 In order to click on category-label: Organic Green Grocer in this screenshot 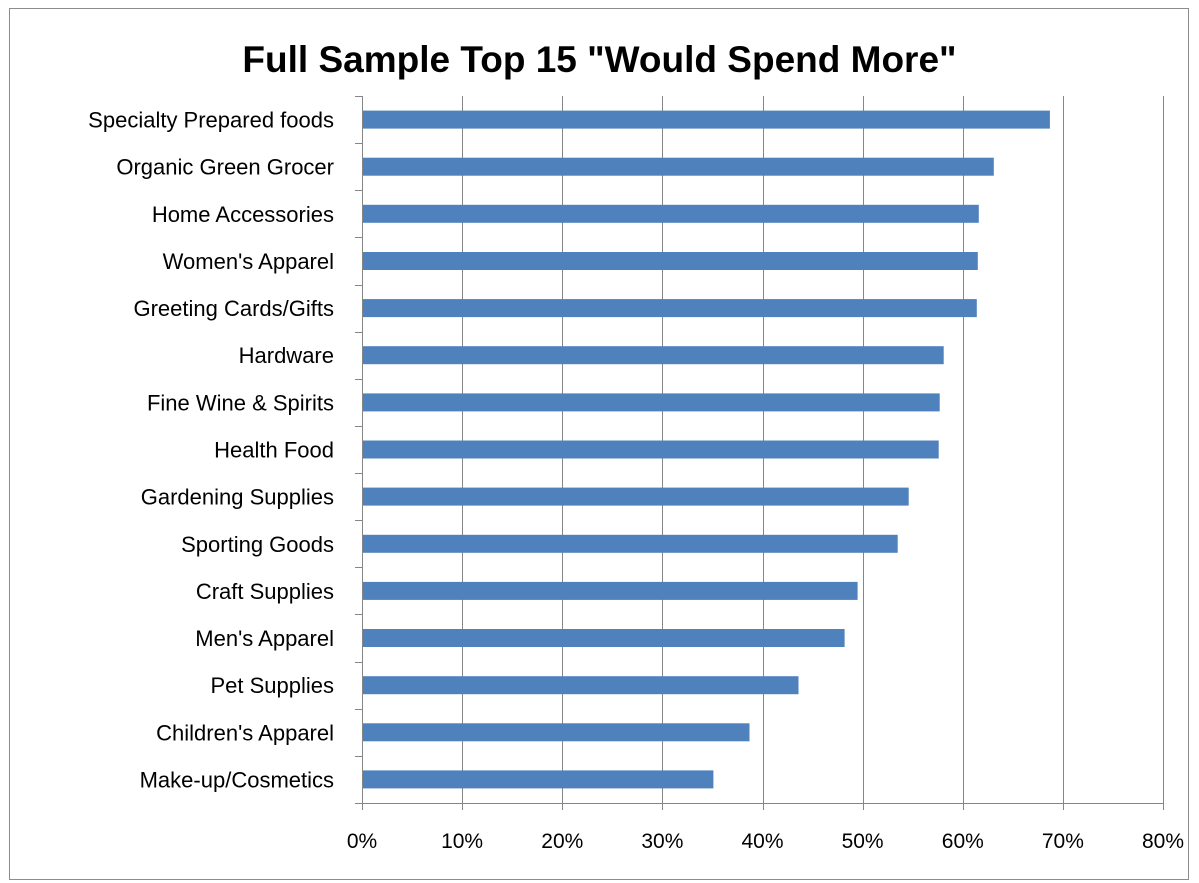, I will do `click(225, 167)`.